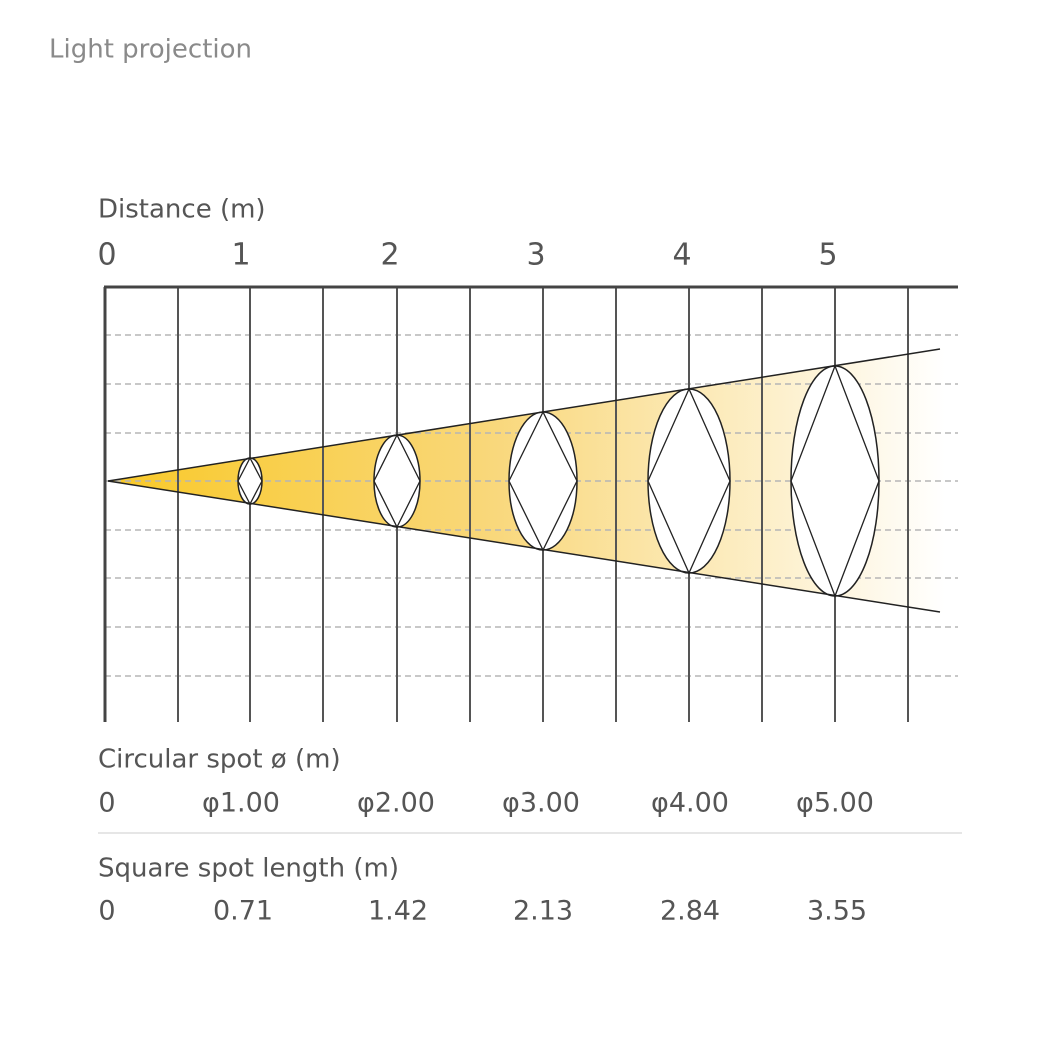 This screenshot has height=1060, width=1060. I want to click on circular-value: φ3.00, so click(541, 803).